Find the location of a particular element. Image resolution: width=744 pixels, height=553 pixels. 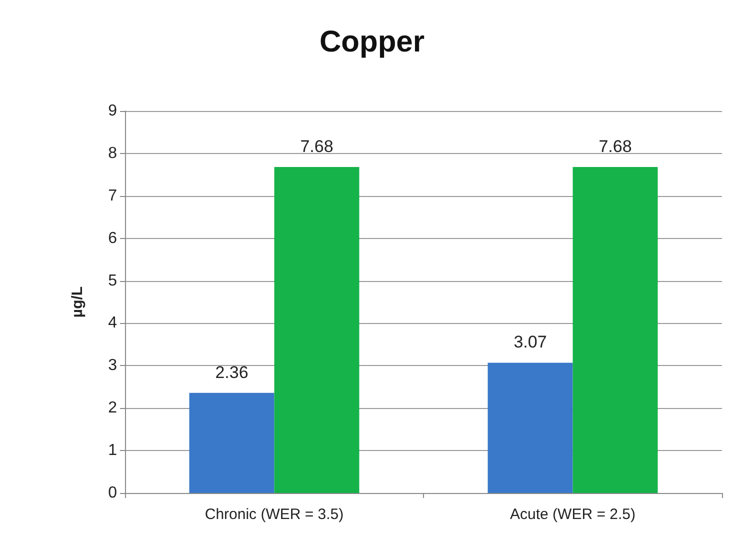

y-tick-label: 1 is located at coordinates (113, 451).